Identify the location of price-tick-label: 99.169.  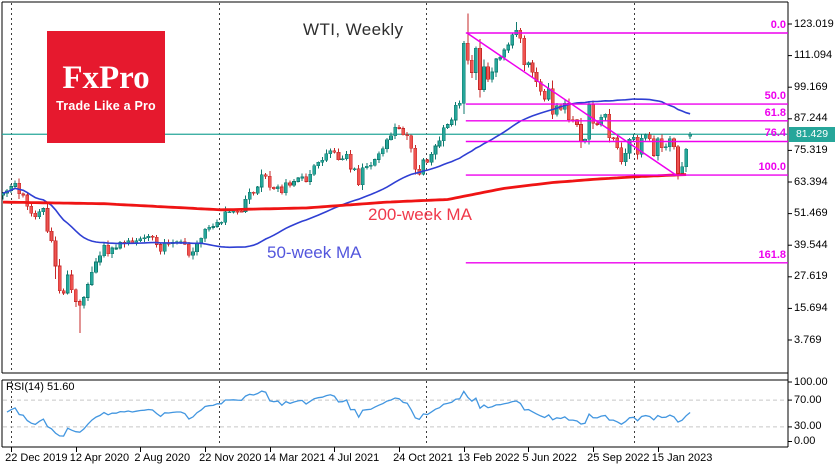
(811, 86).